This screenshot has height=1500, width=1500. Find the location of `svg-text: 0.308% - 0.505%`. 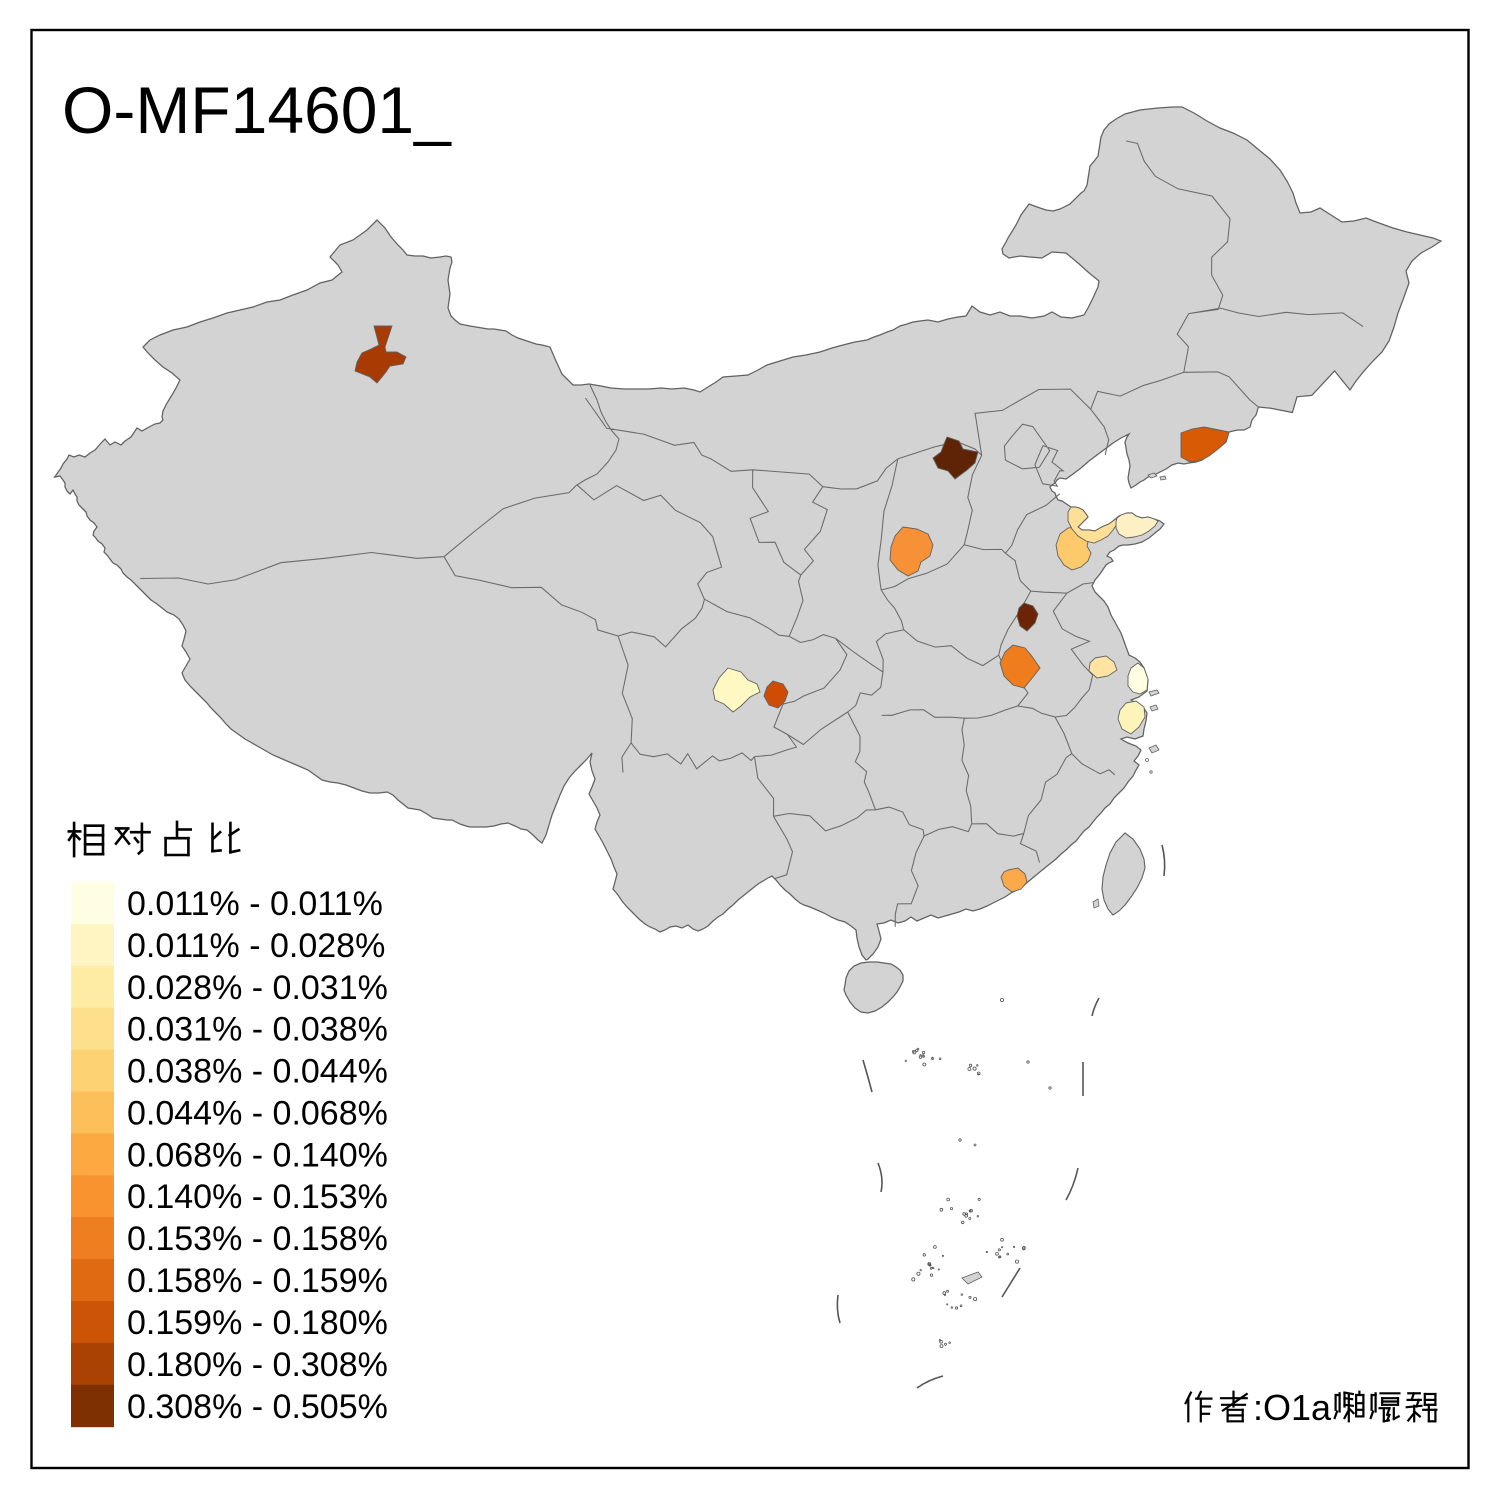

svg-text: 0.308% - 0.505% is located at coordinates (257, 1407).